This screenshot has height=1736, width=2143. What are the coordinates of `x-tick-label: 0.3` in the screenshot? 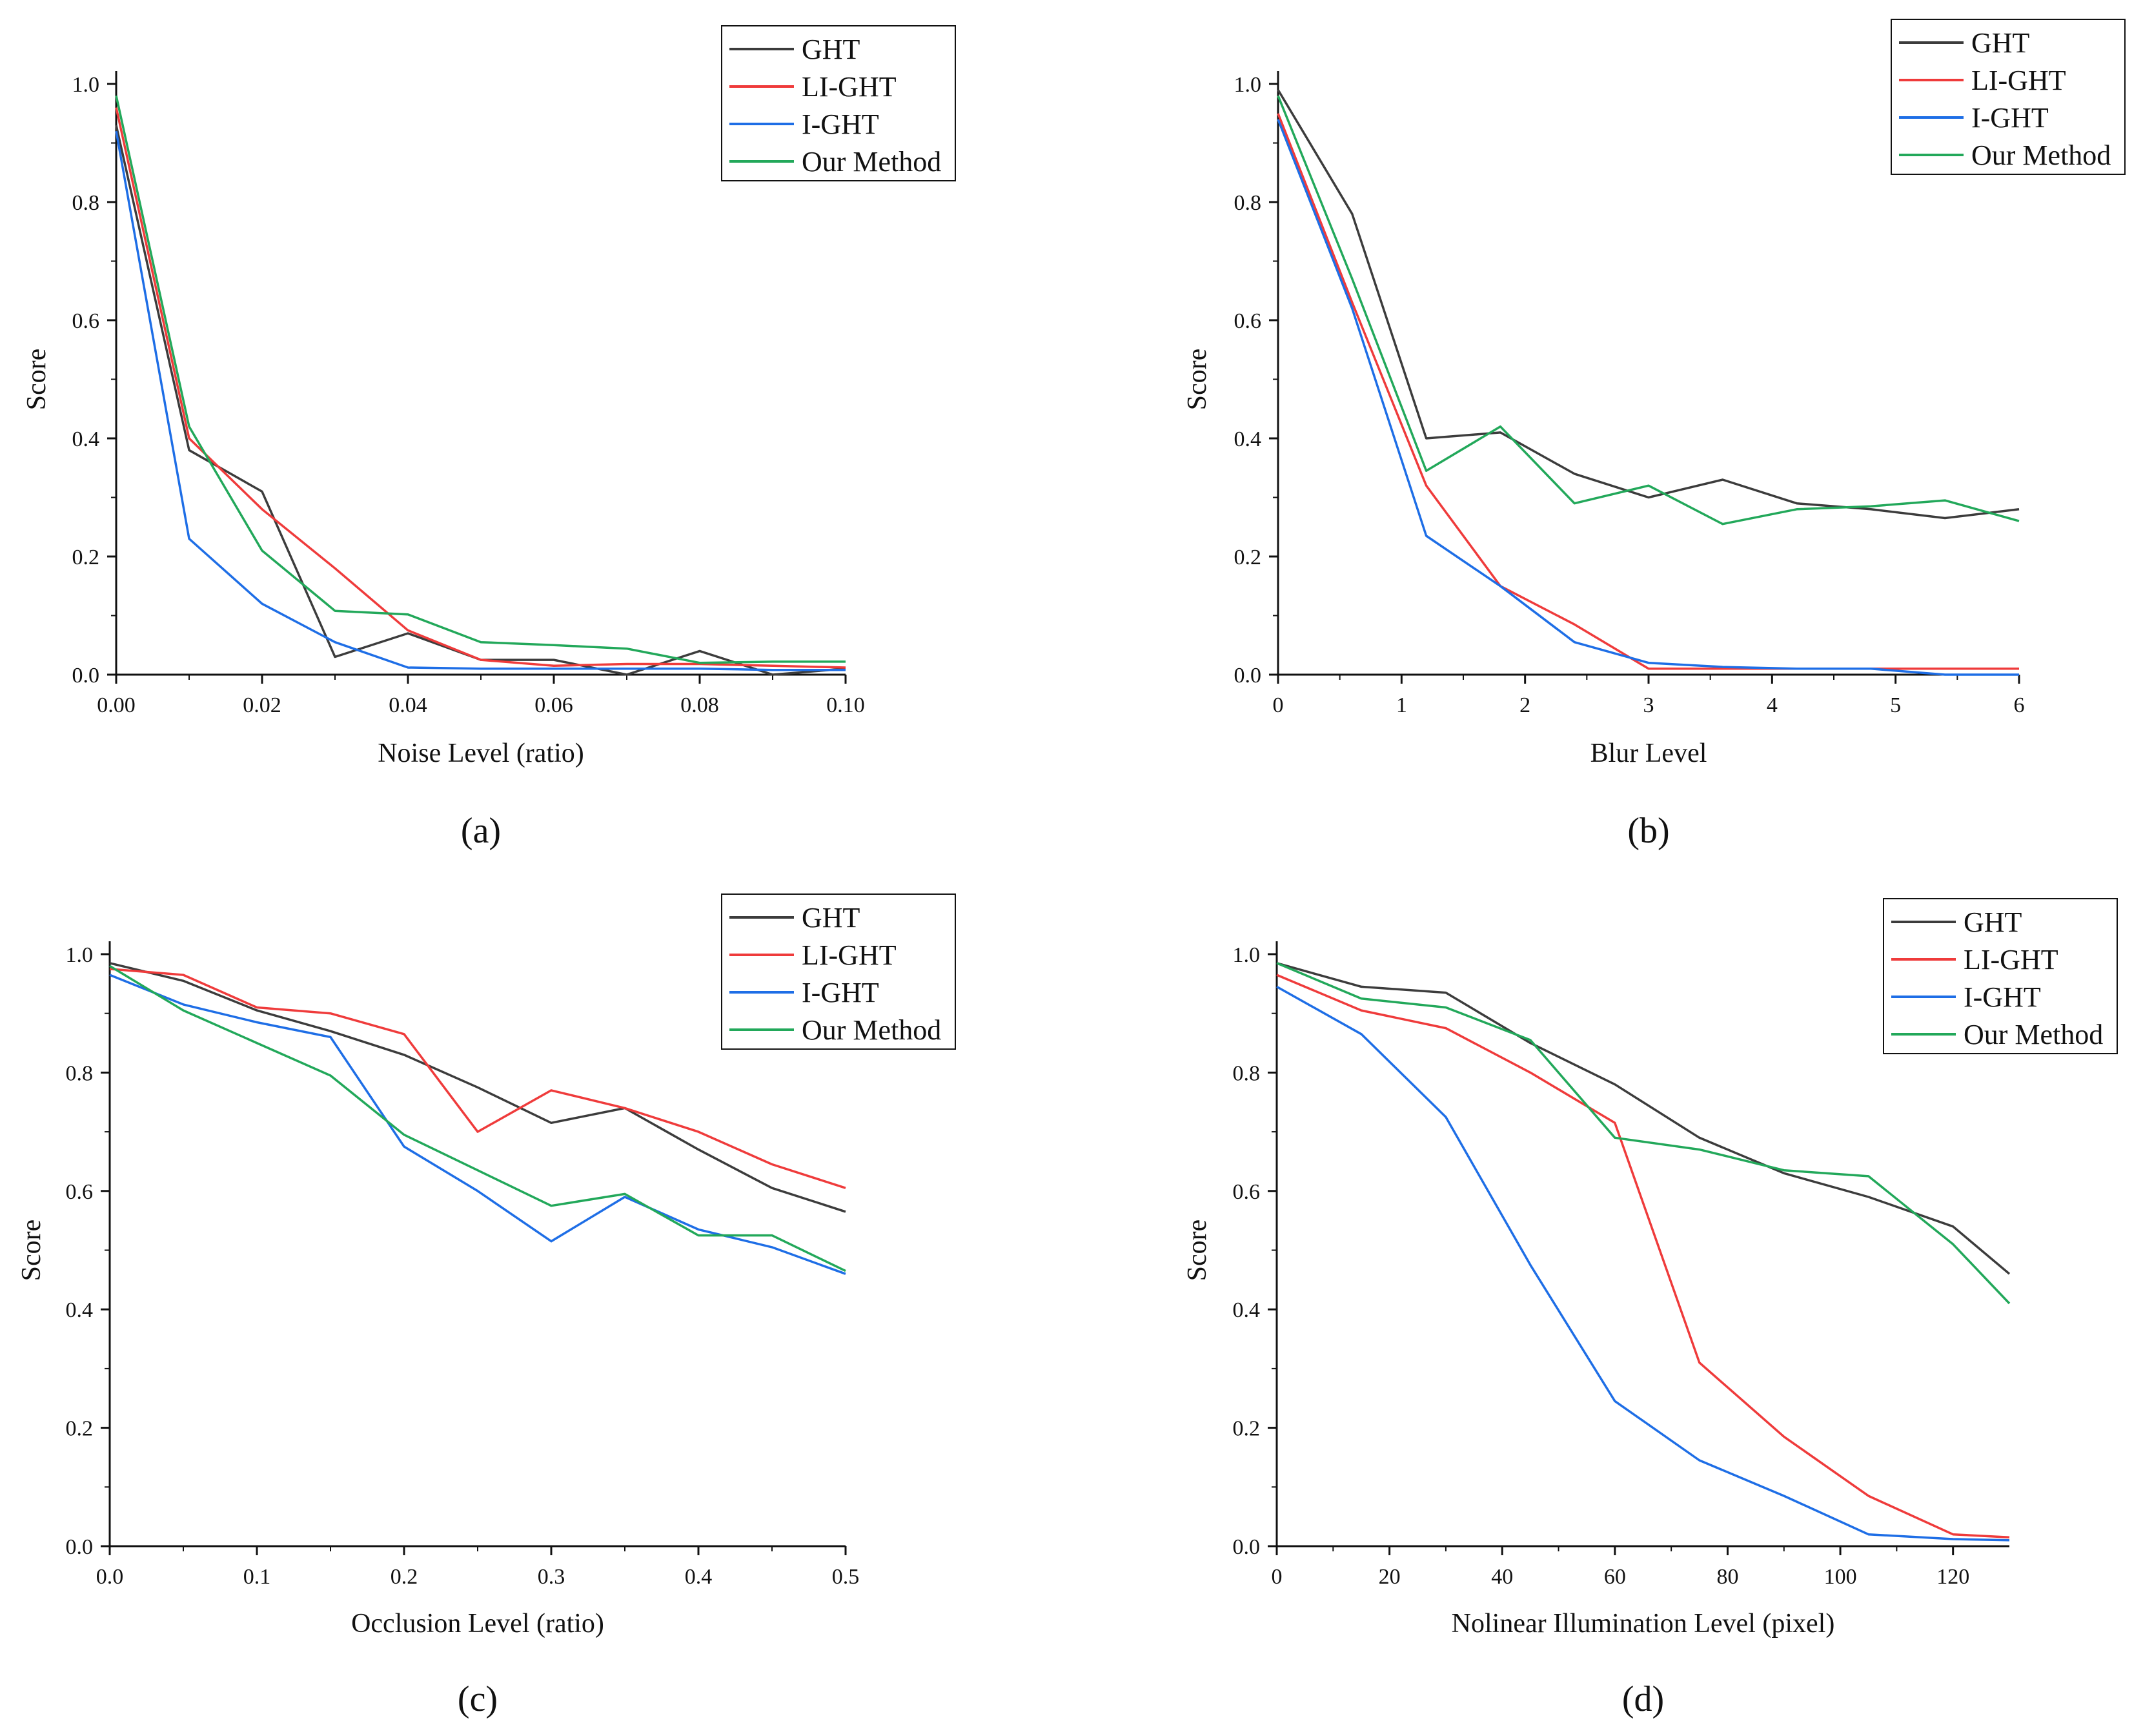 It's located at (551, 1577).